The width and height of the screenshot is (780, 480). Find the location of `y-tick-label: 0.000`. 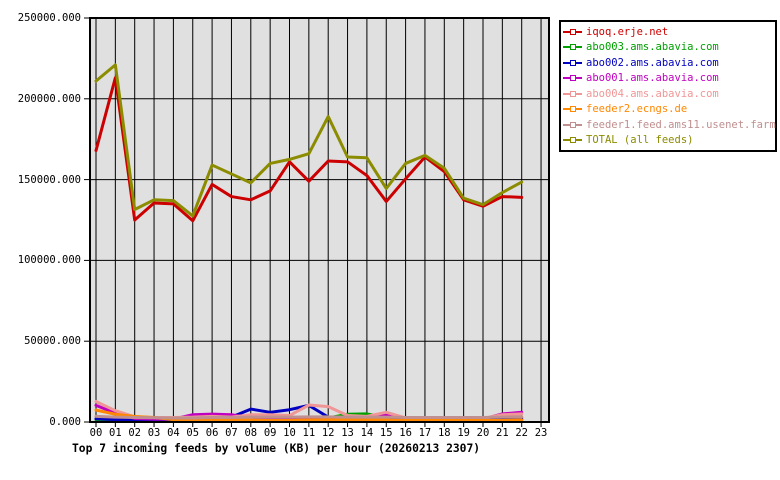

y-tick-label: 0.000 is located at coordinates (65, 422).